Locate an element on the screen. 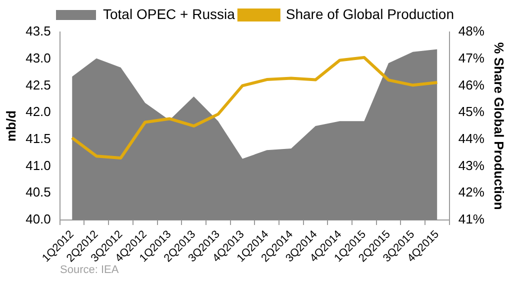 Image resolution: width=512 pixels, height=284 pixels. y2-tick-label: 46% is located at coordinates (471, 84).